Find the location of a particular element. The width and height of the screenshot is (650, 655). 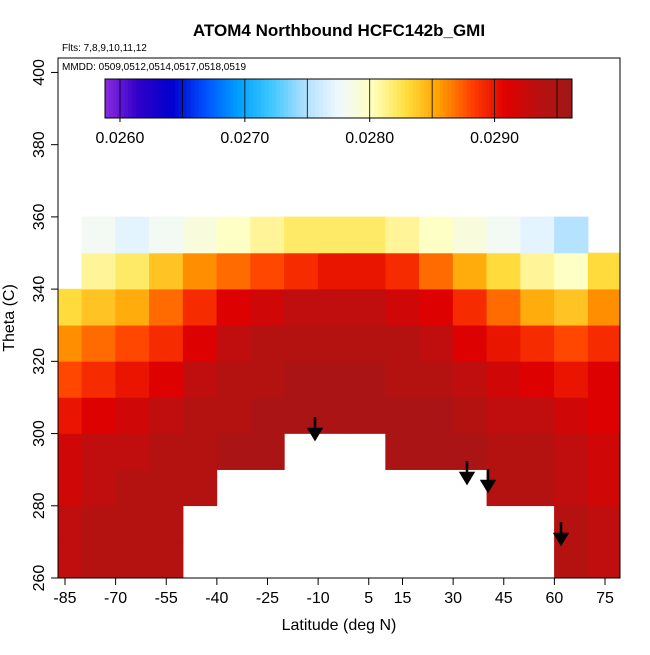

annotation: MMDD: 0509,0512,0514,0517,0518,0519 is located at coordinates (154, 67).